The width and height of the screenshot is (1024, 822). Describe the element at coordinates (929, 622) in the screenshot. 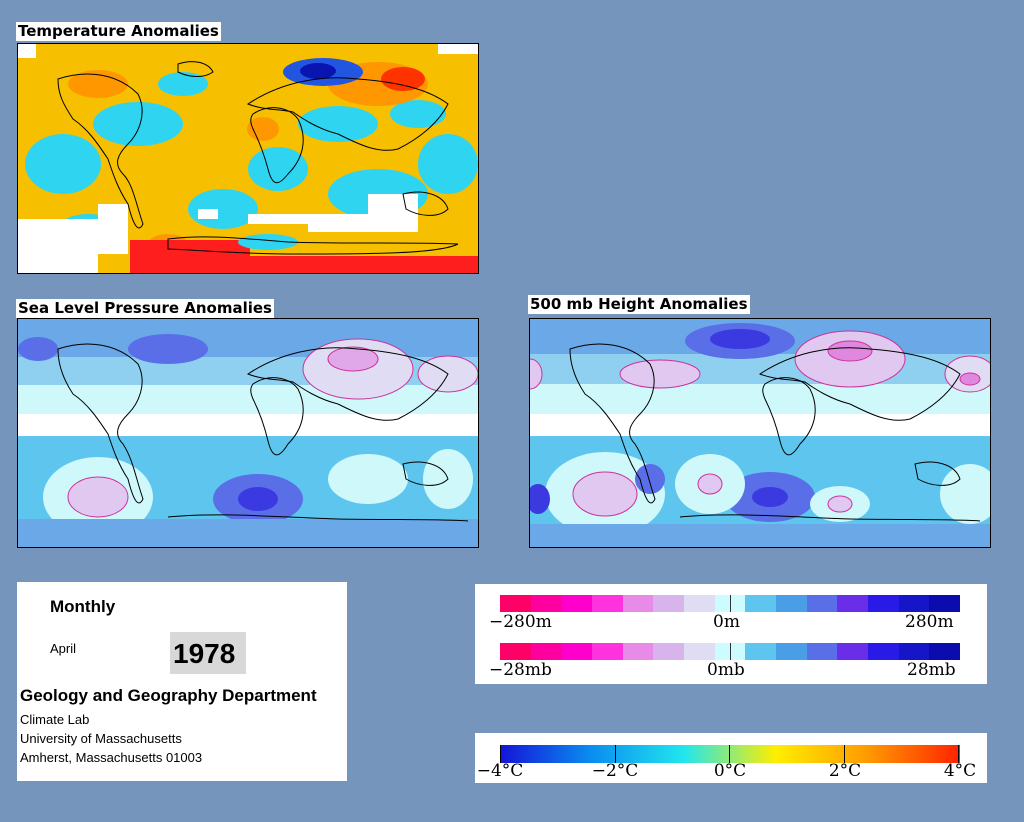

I see `height-max-label: 280m` at that location.